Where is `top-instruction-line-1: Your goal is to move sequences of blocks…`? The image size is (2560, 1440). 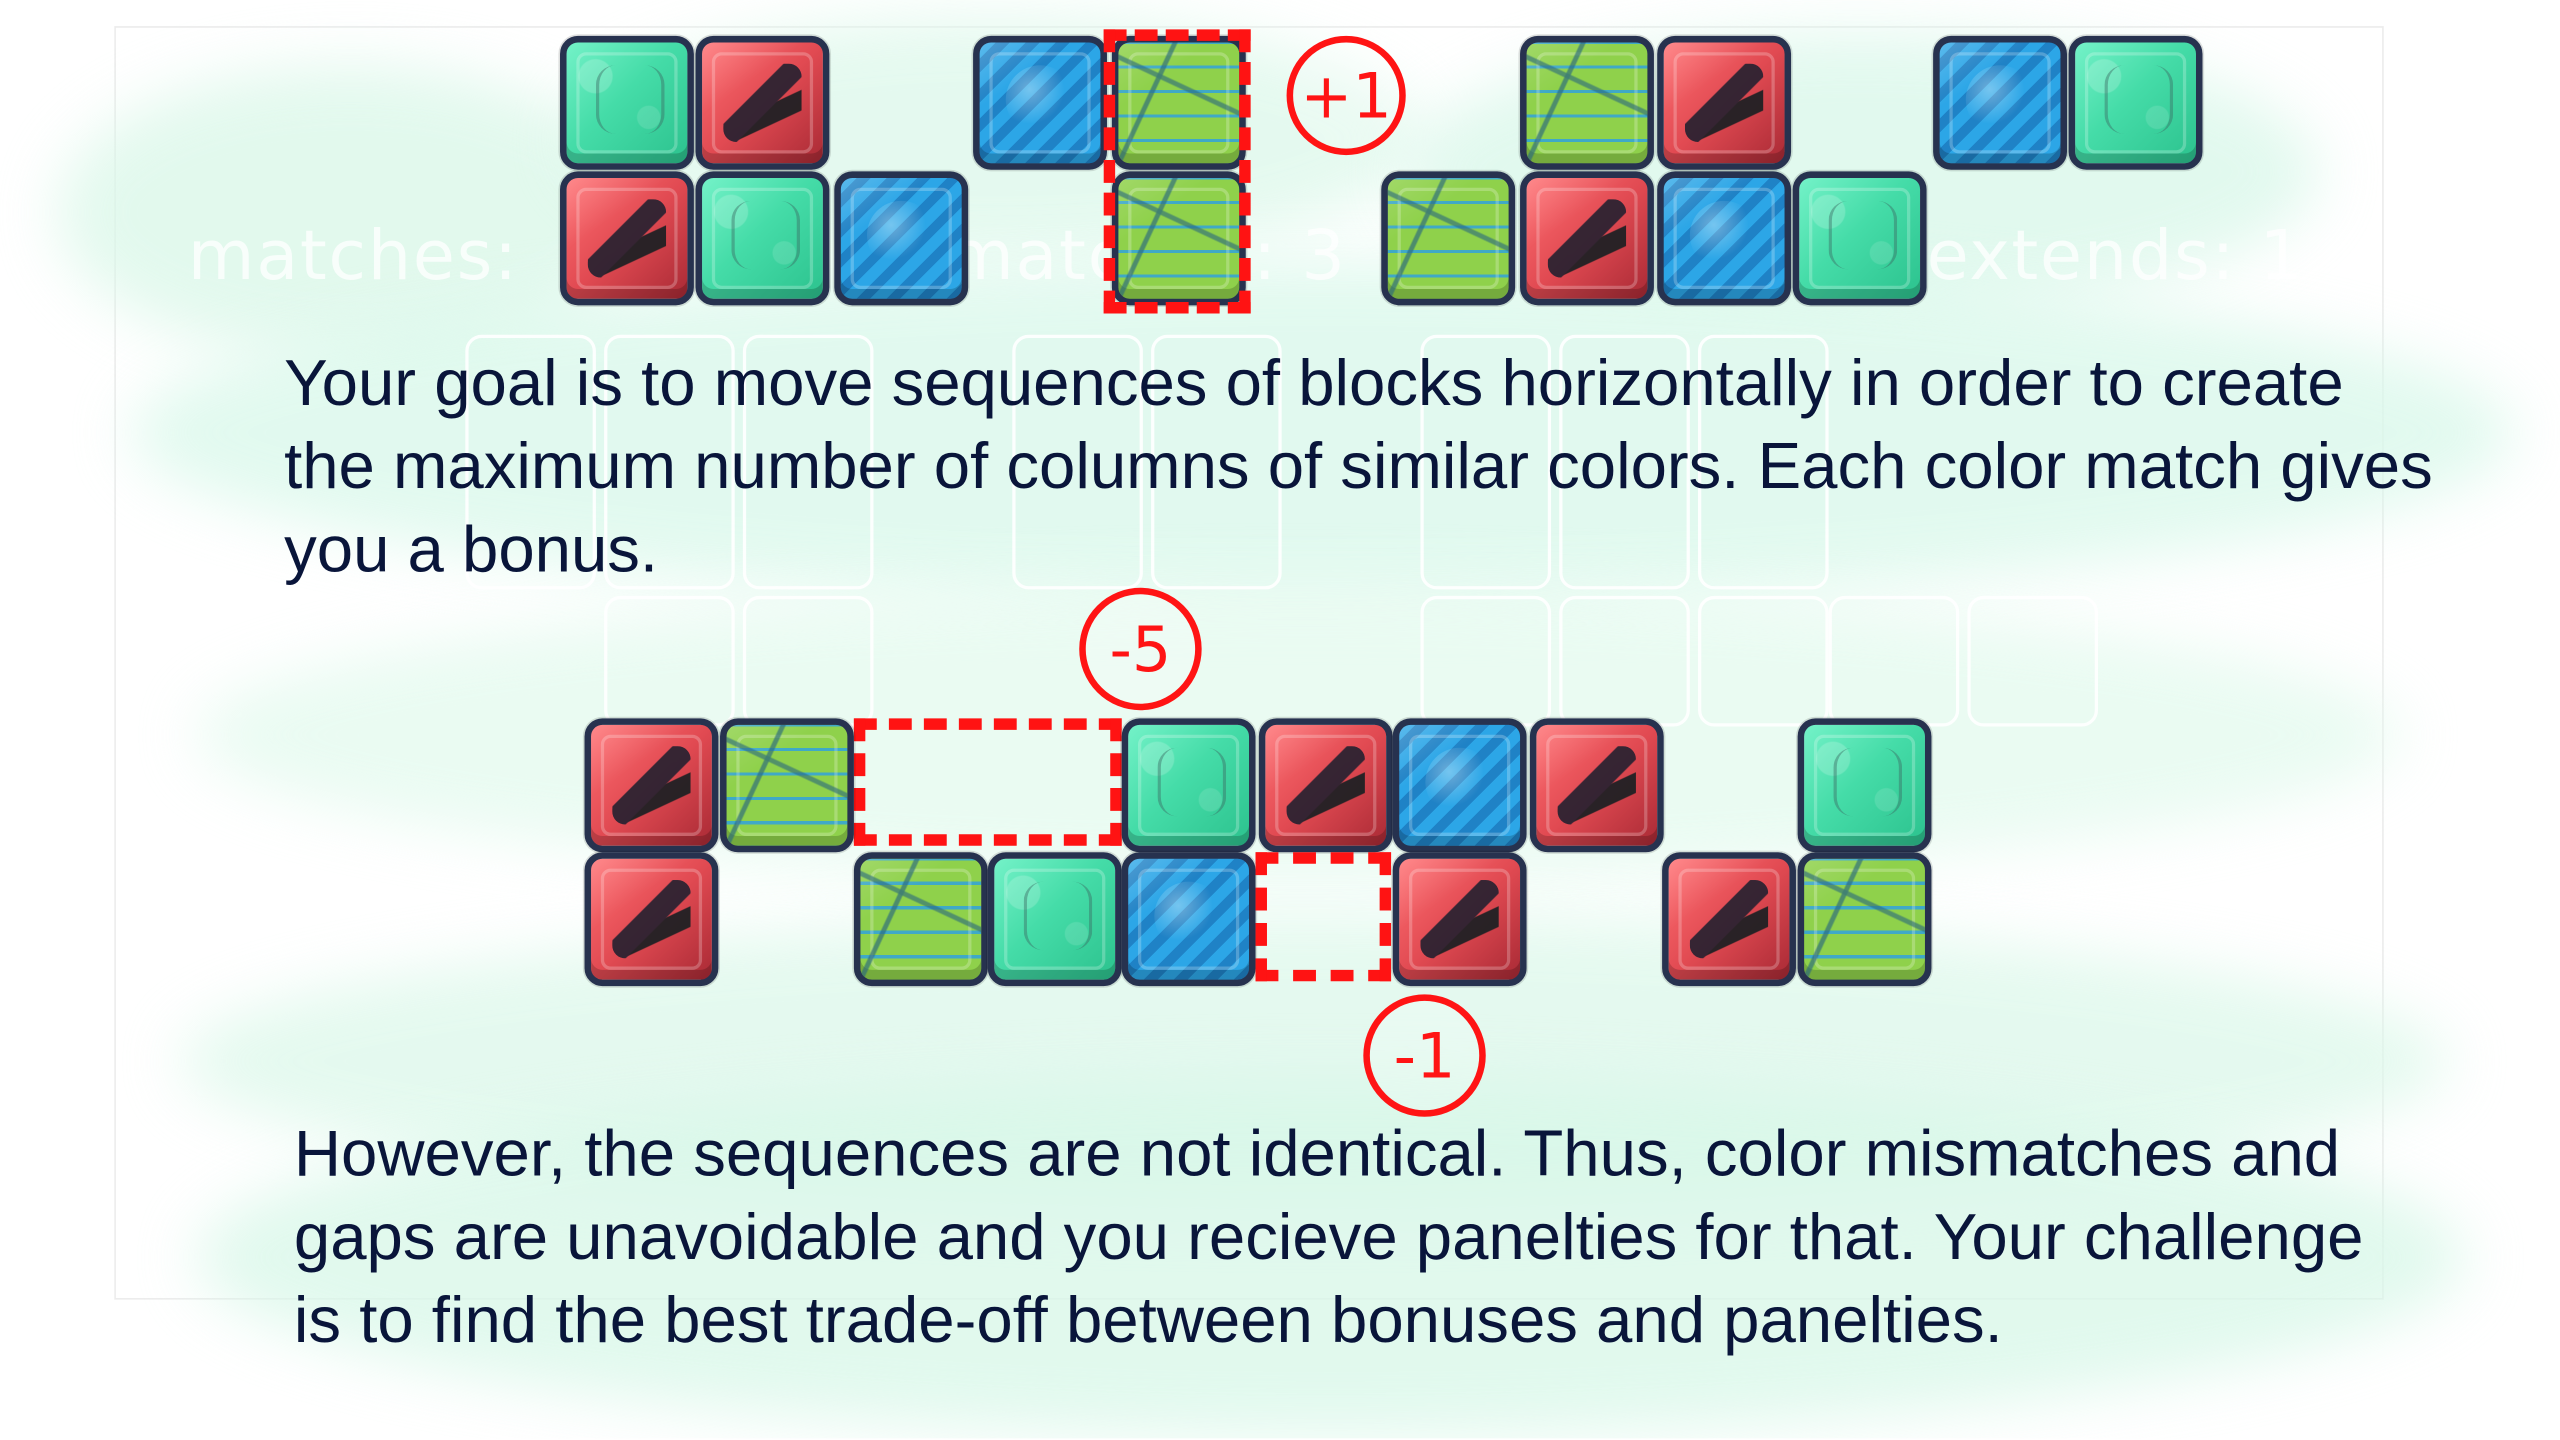
top-instruction-line-1: Your goal is to move sequences of blocks… is located at coordinates (1314, 383).